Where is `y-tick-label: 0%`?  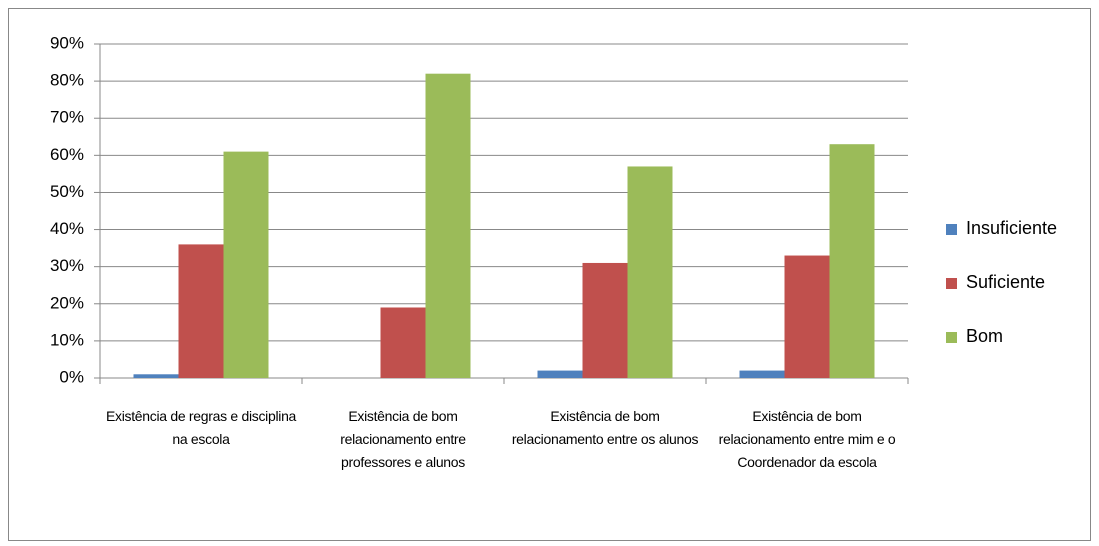 y-tick-label: 0% is located at coordinates (71, 376).